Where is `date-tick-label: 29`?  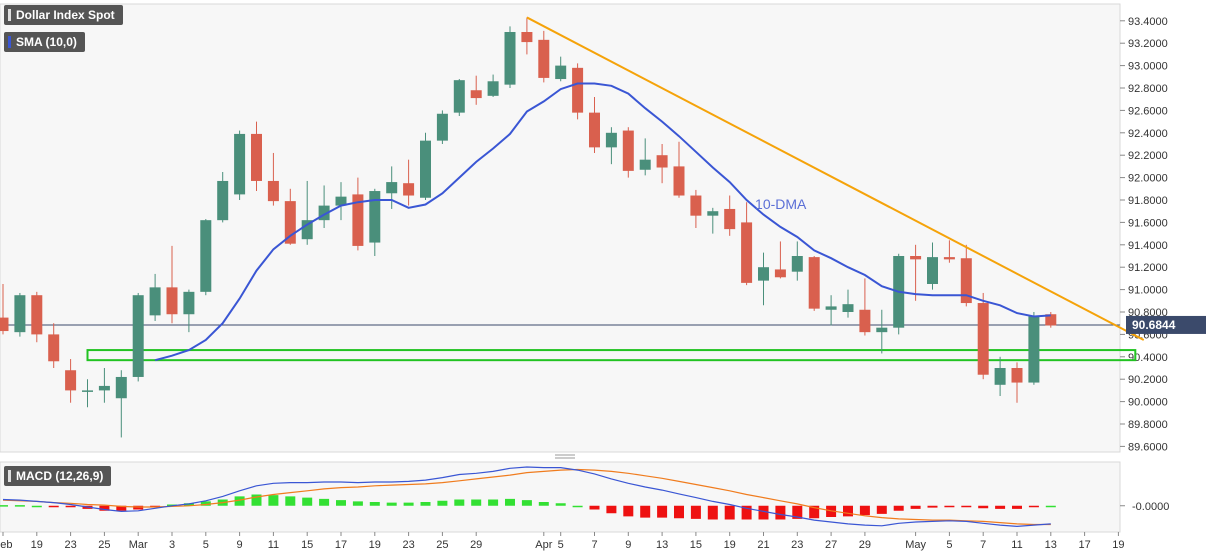 date-tick-label: 29 is located at coordinates (865, 545).